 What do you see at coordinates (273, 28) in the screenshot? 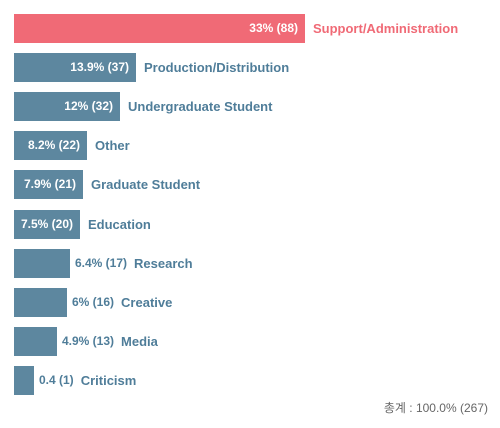
I see `bar-value-label: 33% (88)` at bounding box center [273, 28].